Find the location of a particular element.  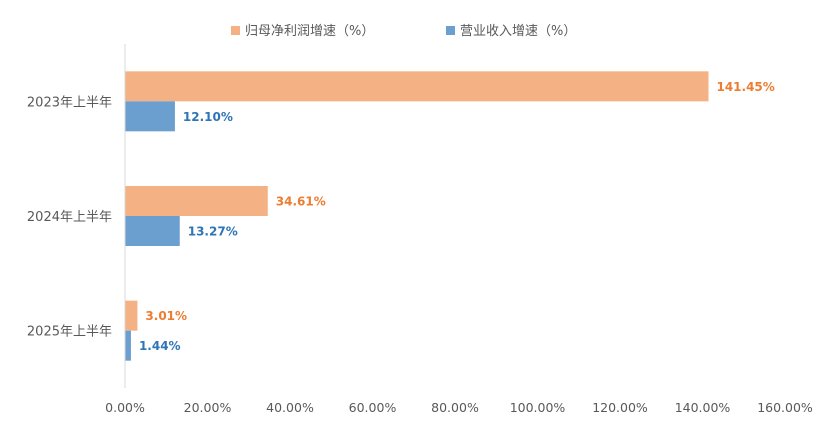

data-label-revenue: 13.27% is located at coordinates (213, 232).